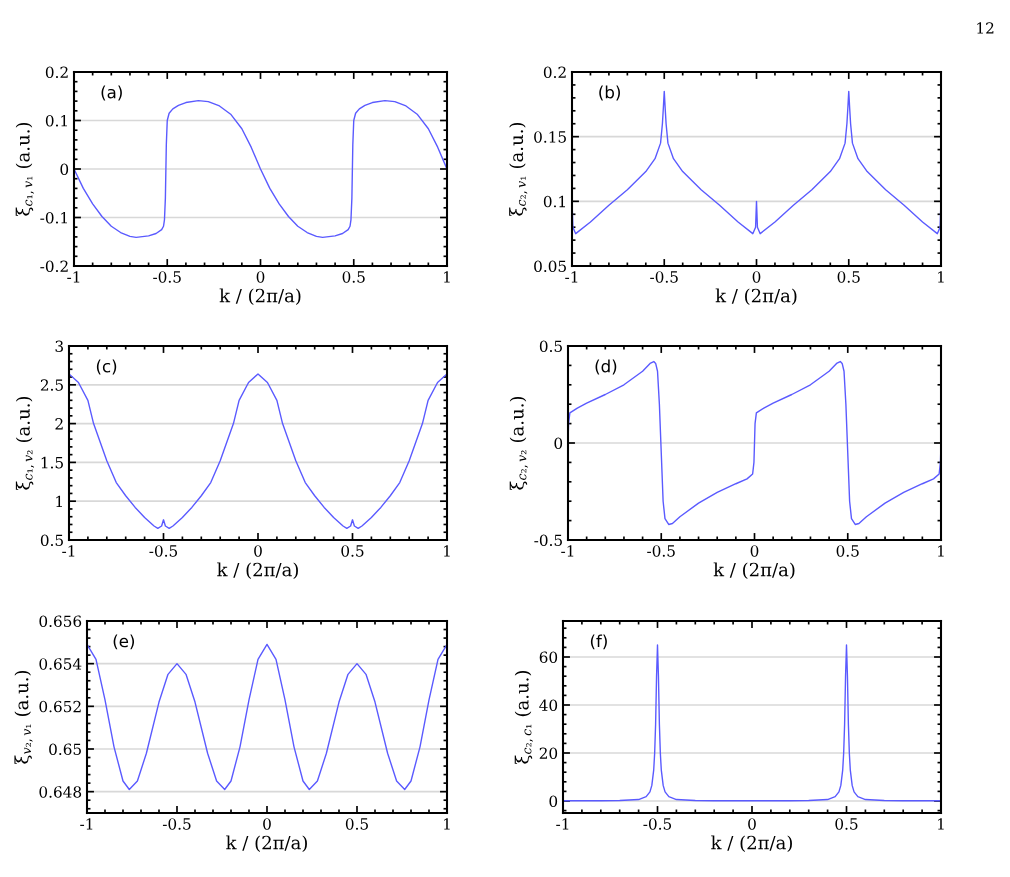 The image size is (1010, 877). Describe the element at coordinates (598, 642) in the screenshot. I see `annotation: (f)` at that location.